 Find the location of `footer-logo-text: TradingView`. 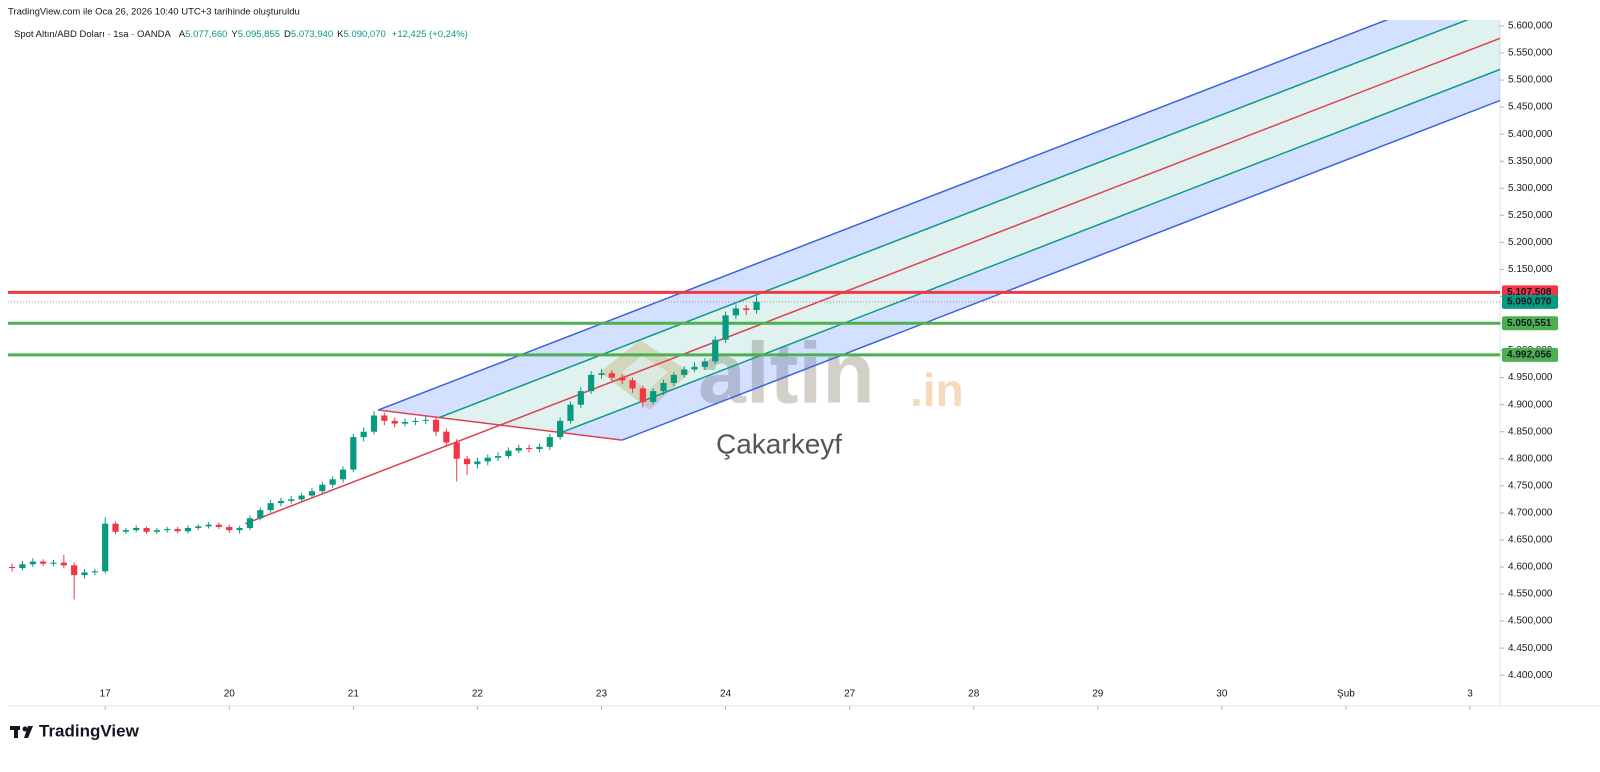

footer-logo-text: TradingView is located at coordinates (89, 730).